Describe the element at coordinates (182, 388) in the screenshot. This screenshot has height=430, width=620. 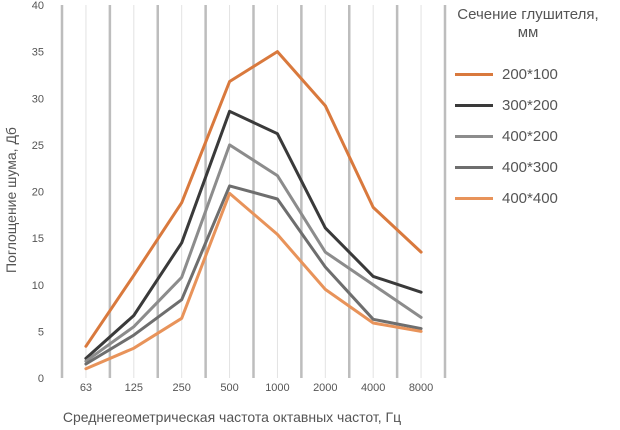
I see `x-tick-label: 250` at that location.